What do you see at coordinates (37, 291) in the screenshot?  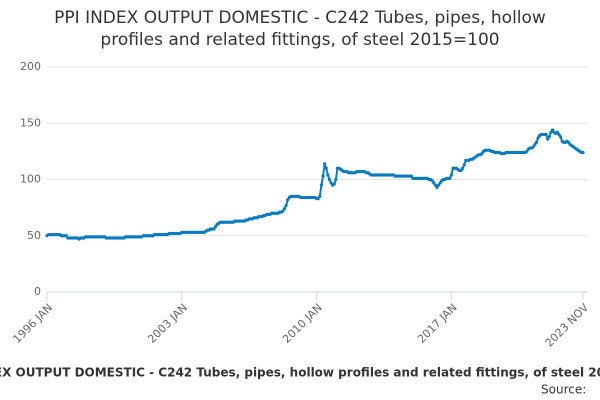 I see `y-tick-label: 0` at bounding box center [37, 291].